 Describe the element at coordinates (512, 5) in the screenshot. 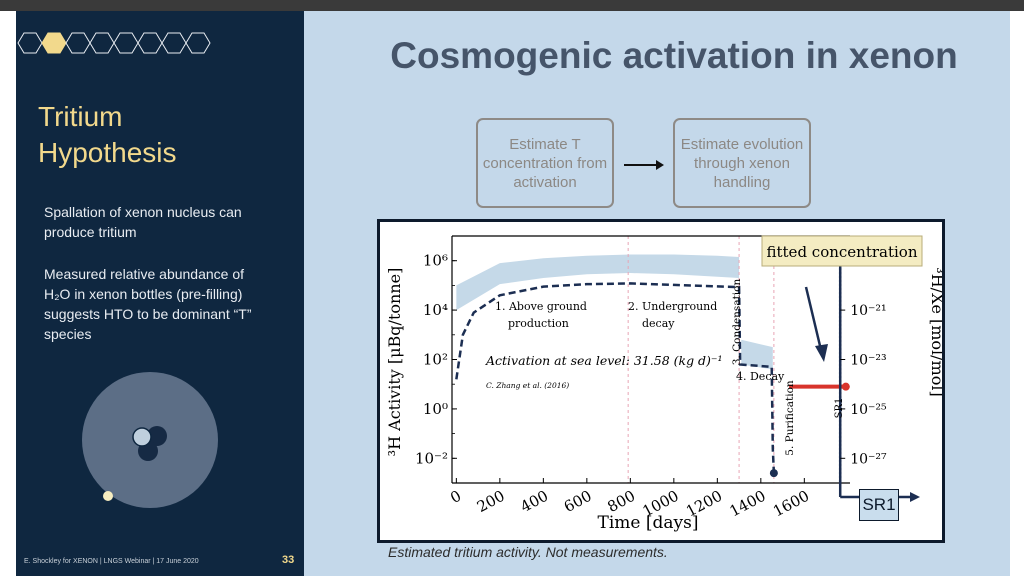

I see `window-top-bar` at that location.